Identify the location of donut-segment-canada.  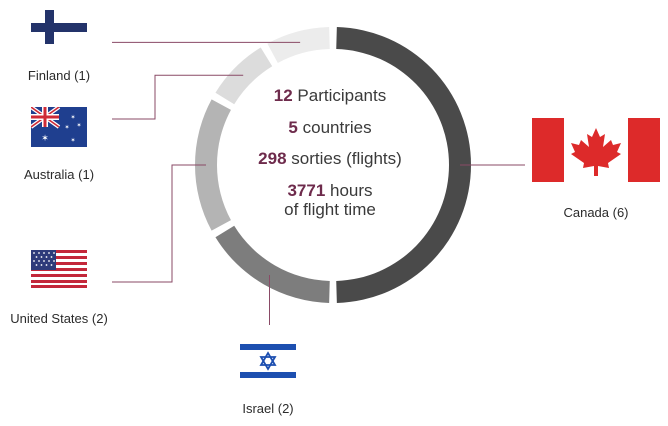
(404, 165).